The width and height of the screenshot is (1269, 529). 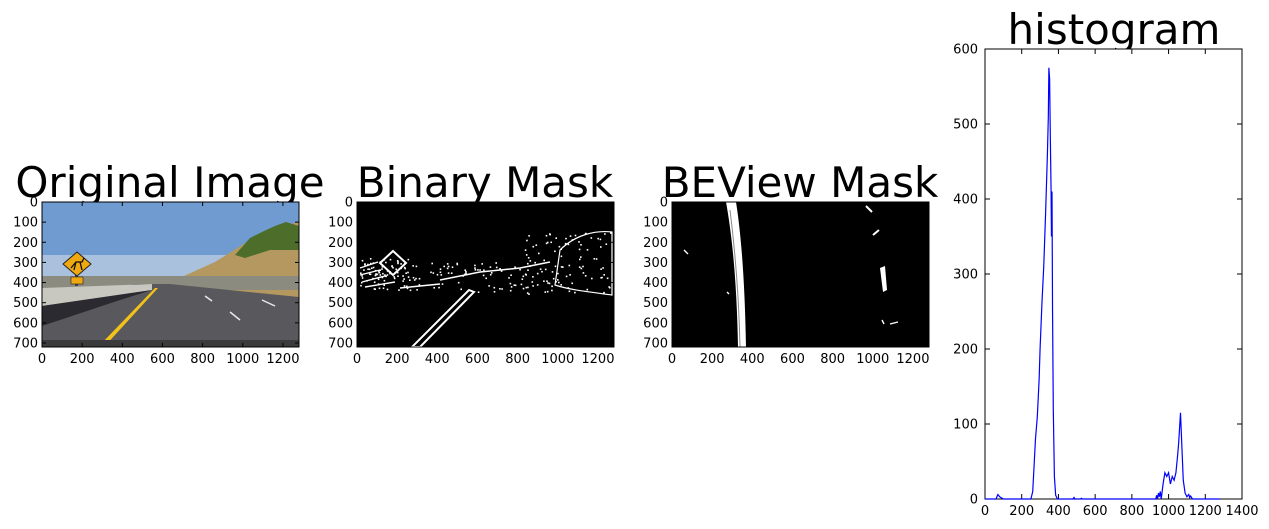 What do you see at coordinates (169, 182) in the screenshot?
I see `panel-title: Original Image` at bounding box center [169, 182].